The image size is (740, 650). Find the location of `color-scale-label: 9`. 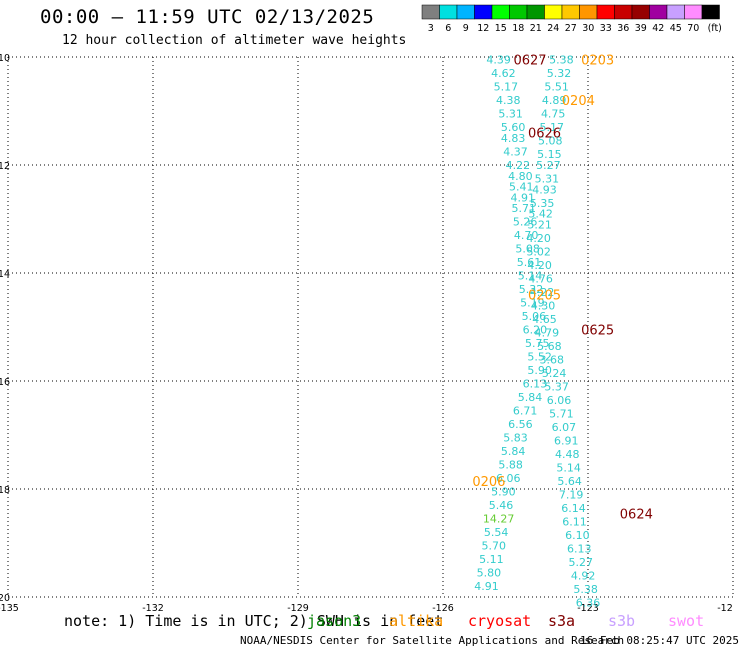

color-scale-label: 9 is located at coordinates (466, 28).